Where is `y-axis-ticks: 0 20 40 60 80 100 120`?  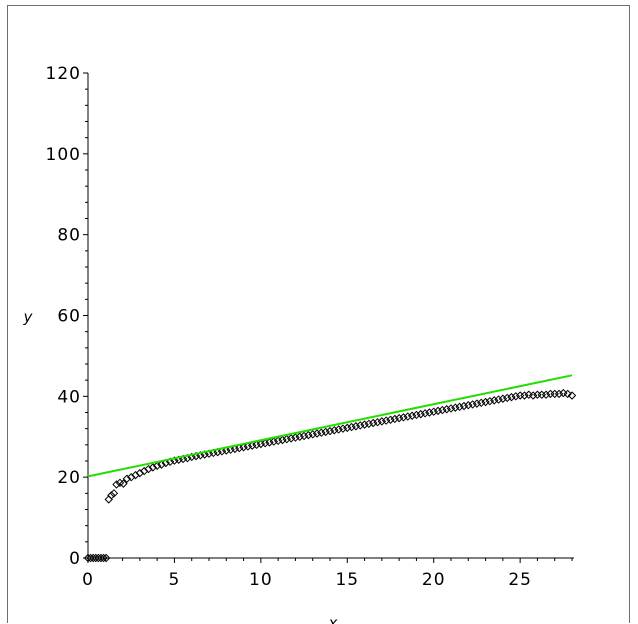
y-axis-ticks: 0 20 40 60 80 100 120 is located at coordinates (67, 316).